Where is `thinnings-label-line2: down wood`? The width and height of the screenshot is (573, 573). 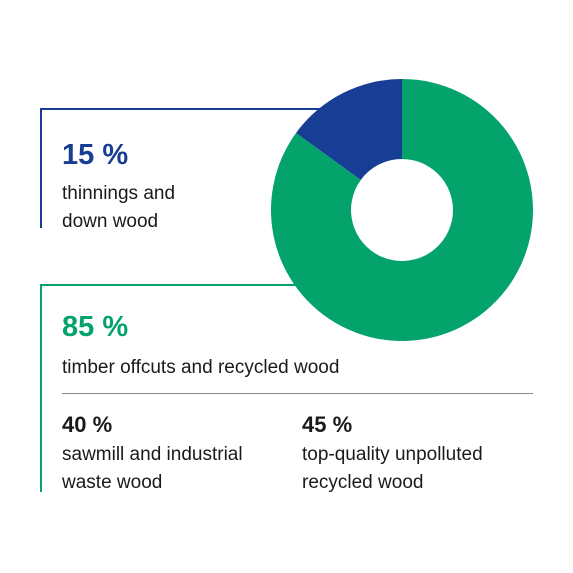
thinnings-label-line2: down wood is located at coordinates (110, 221).